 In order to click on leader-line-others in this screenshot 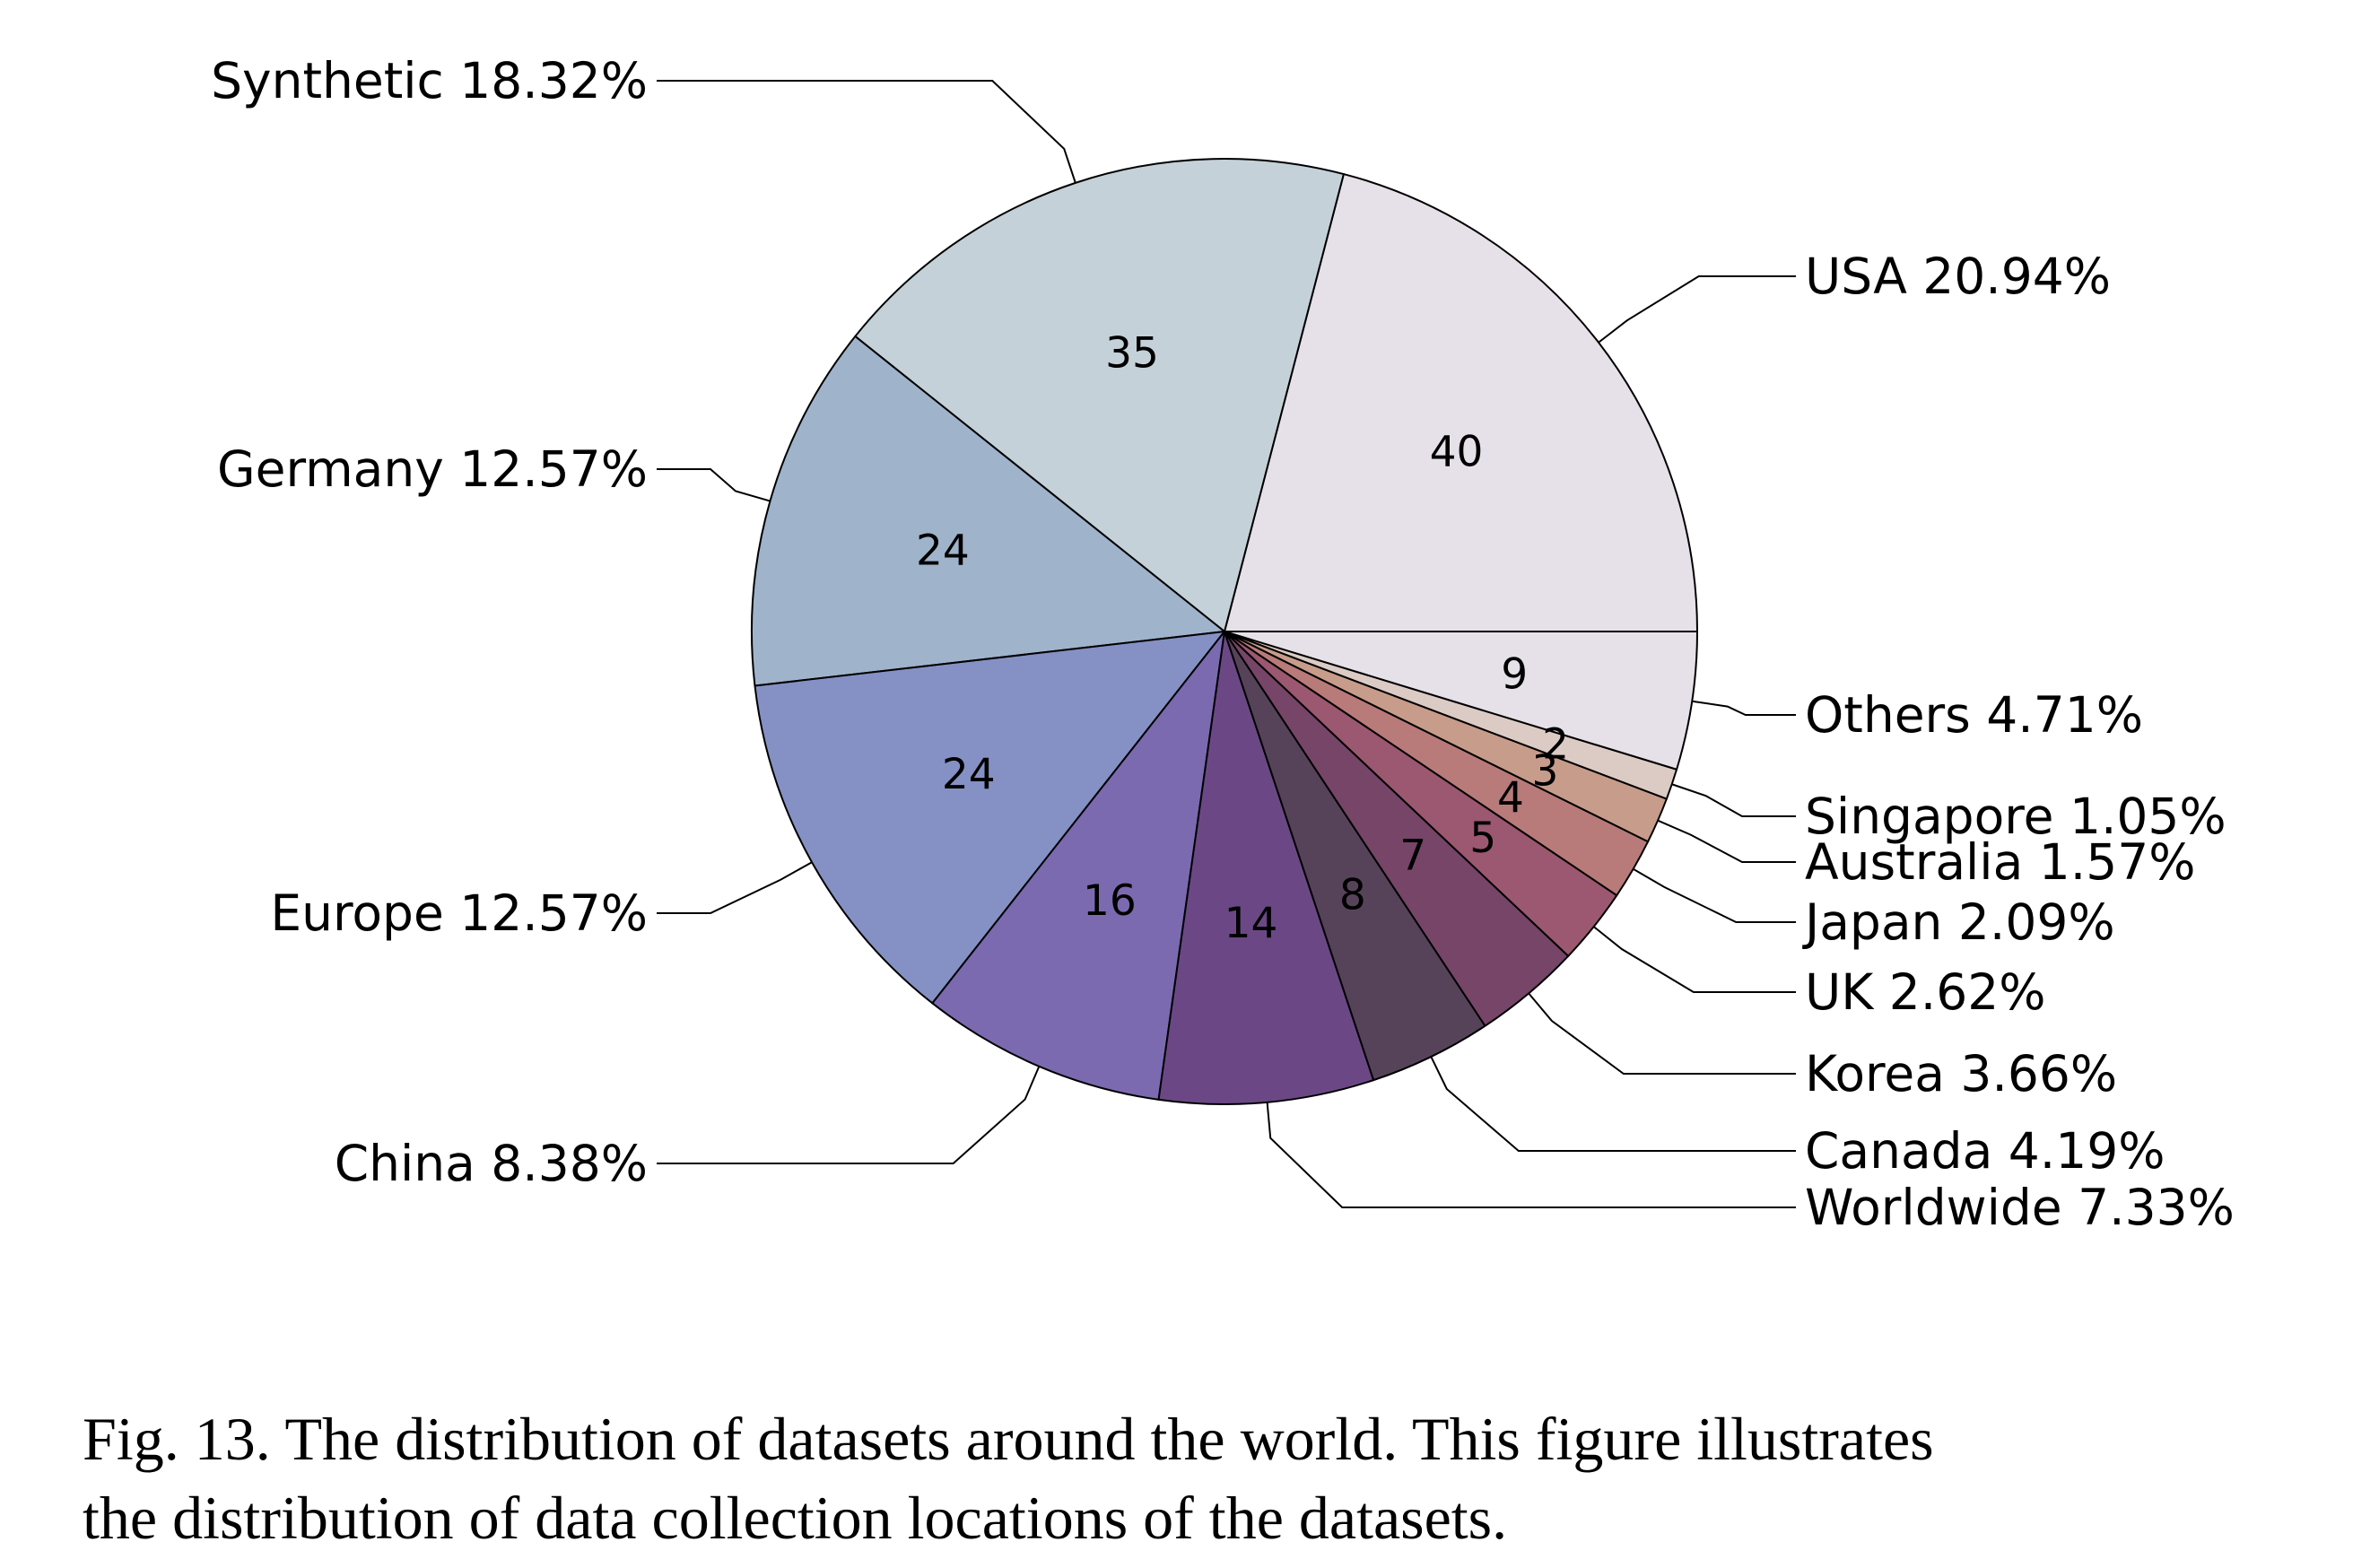, I will do `click(1744, 708)`.